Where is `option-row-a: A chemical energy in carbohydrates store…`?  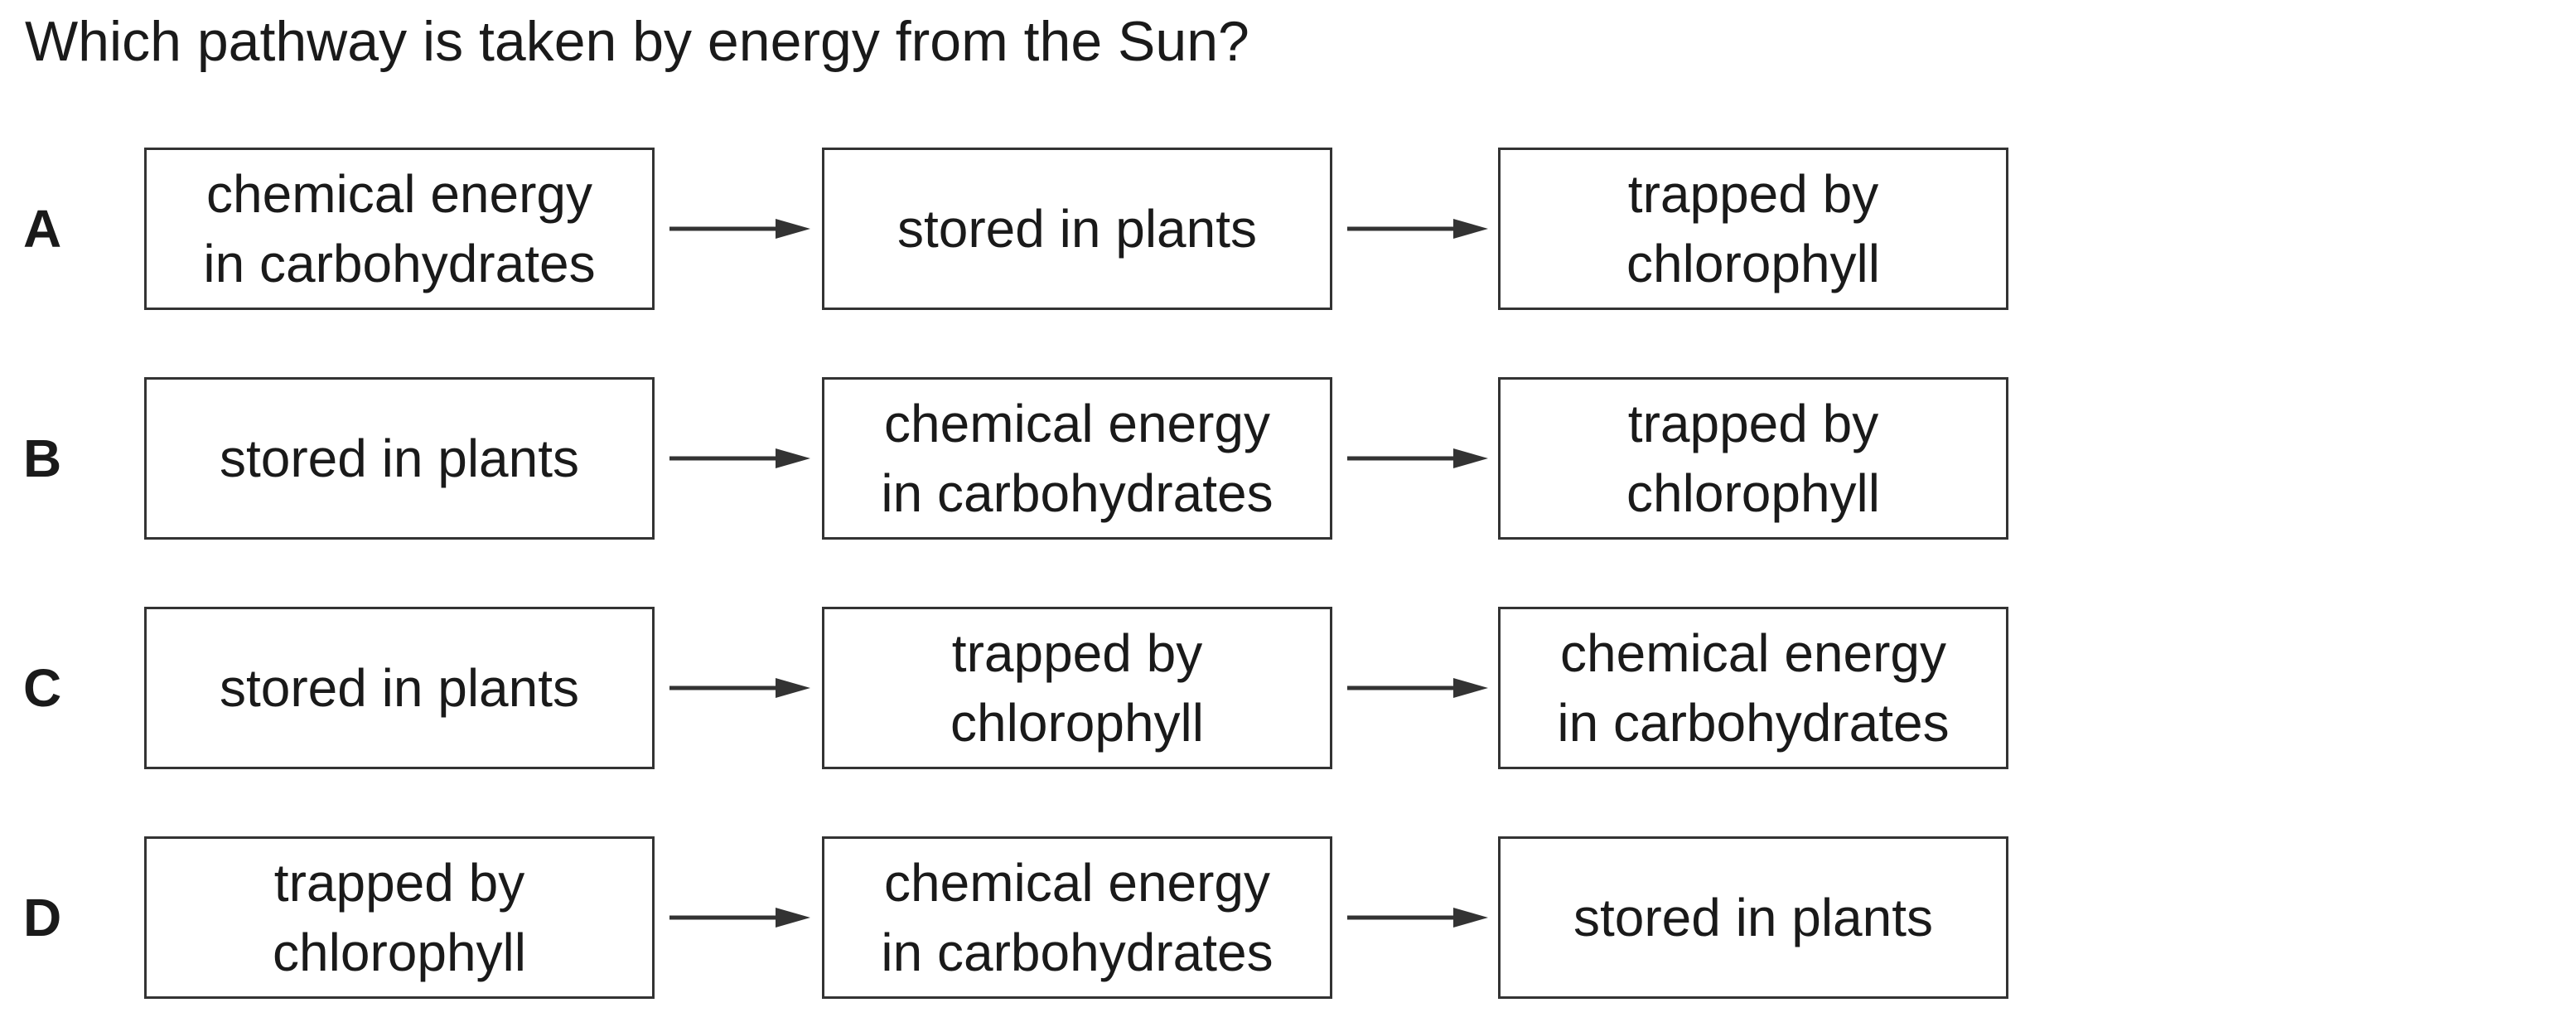
option-row-a: A chemical energy in carbohydrates store… is located at coordinates (1011, 229).